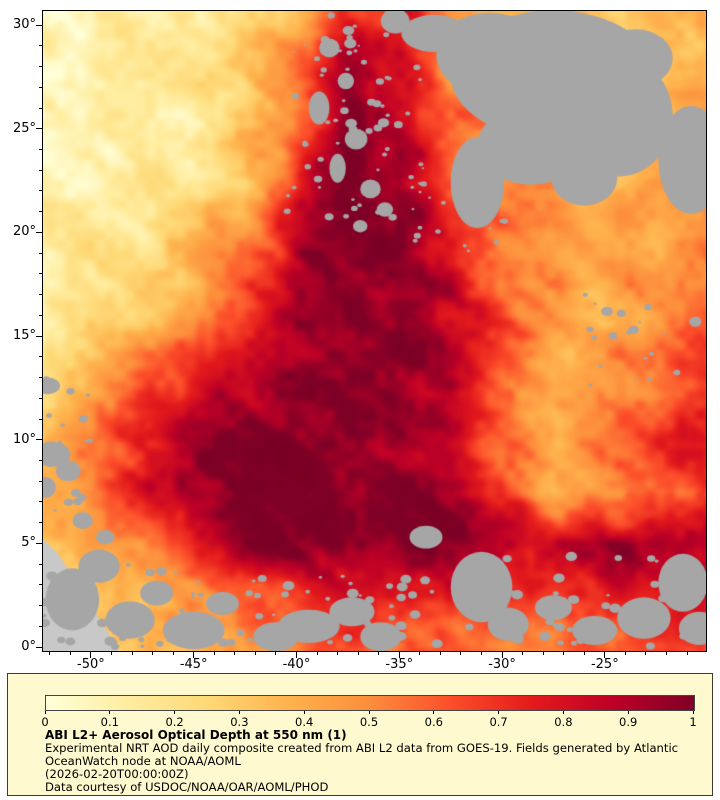 This screenshot has width=720, height=800. I want to click on lat-tick-label: 0°, so click(28, 647).